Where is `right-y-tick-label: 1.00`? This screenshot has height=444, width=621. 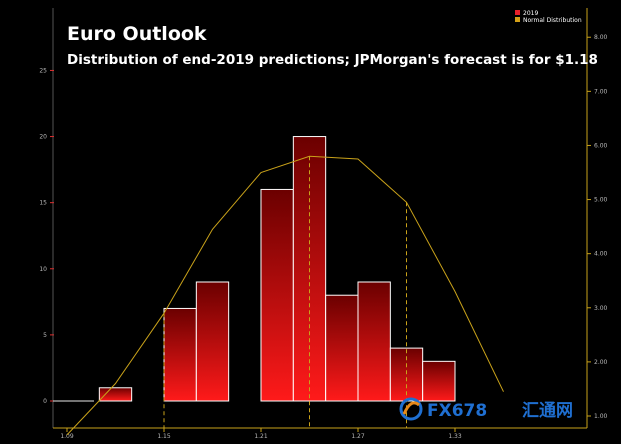 right-y-tick-label: 1.00 is located at coordinates (601, 416).